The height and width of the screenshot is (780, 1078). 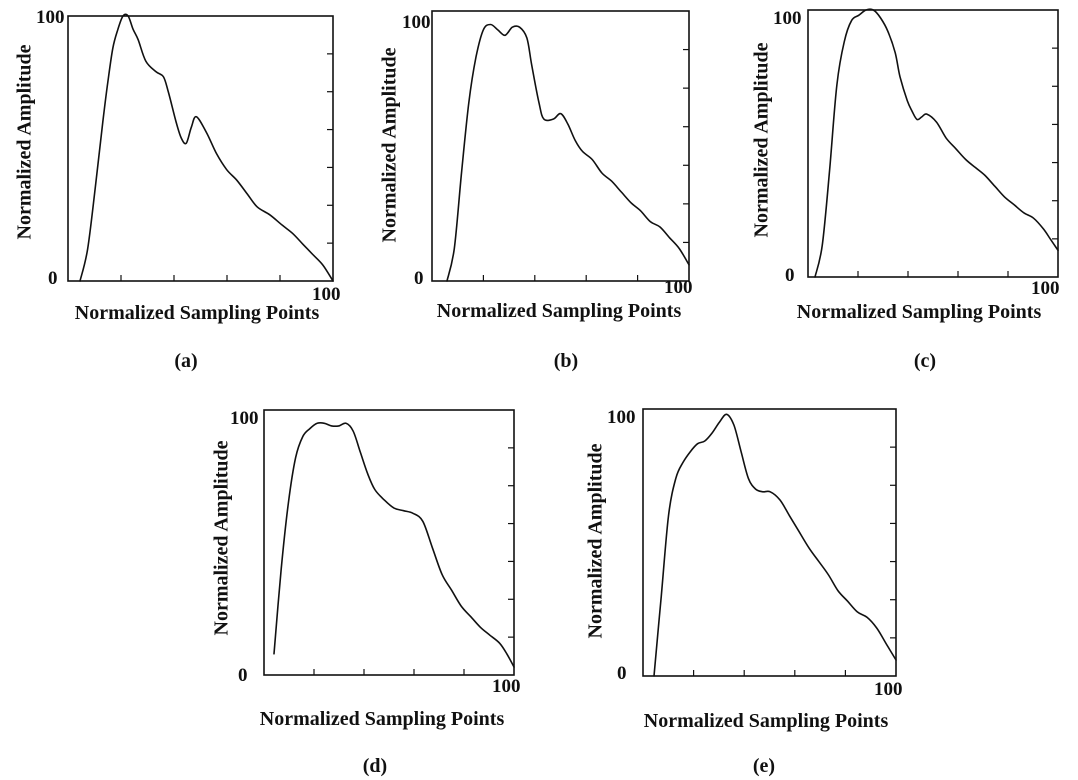 What do you see at coordinates (50, 17) in the screenshot?
I see `y-max-tick-label-a: 100` at bounding box center [50, 17].